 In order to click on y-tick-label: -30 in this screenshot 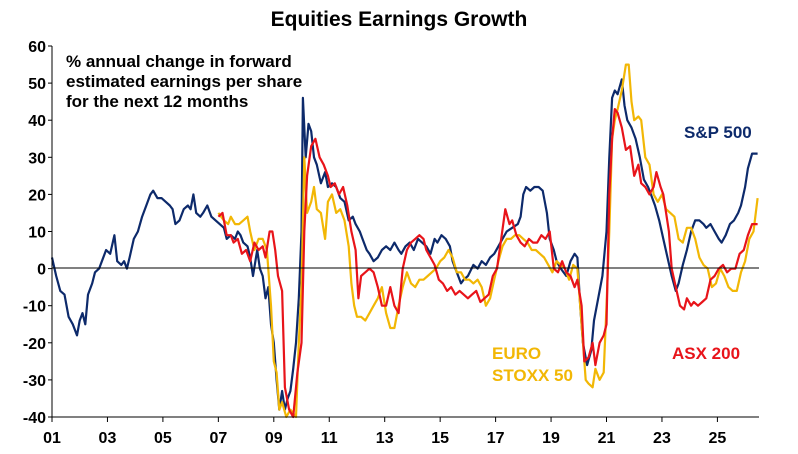, I will do `click(34, 381)`.